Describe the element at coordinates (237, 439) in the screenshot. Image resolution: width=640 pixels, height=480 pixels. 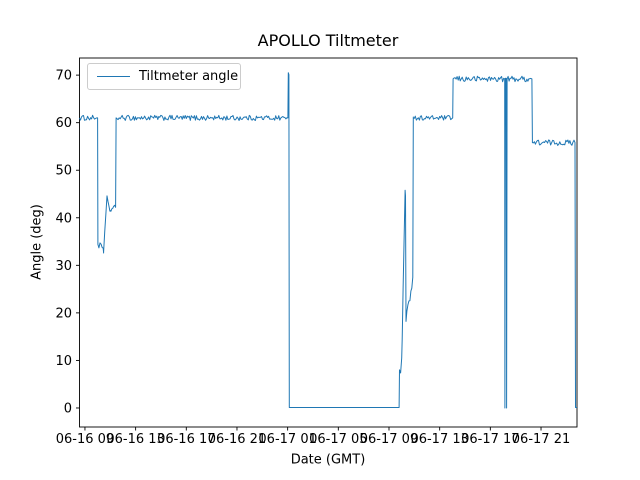
I see `x-tick-label: 06-16 21` at that location.